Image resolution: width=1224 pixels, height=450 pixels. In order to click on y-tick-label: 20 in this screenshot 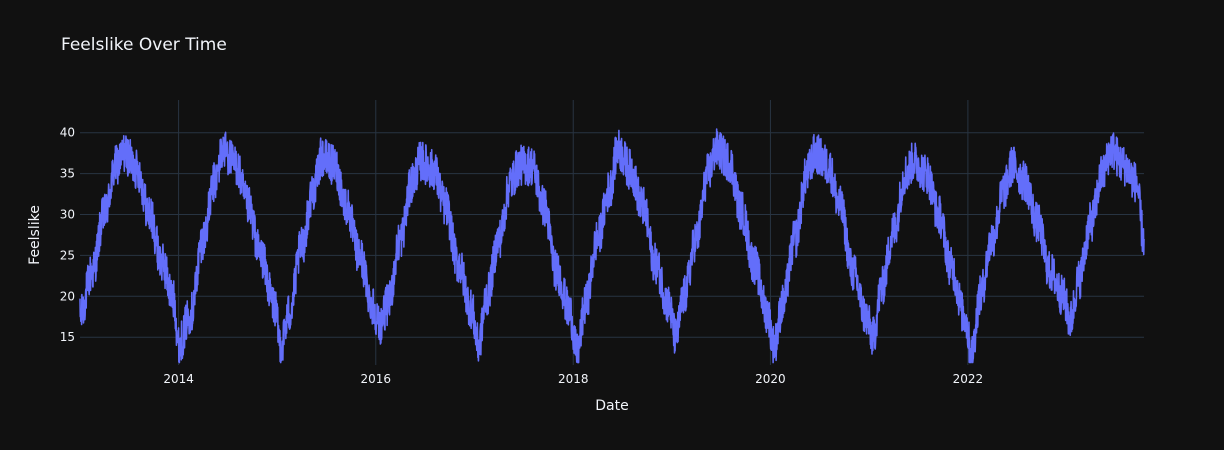, I will do `click(67, 296)`.